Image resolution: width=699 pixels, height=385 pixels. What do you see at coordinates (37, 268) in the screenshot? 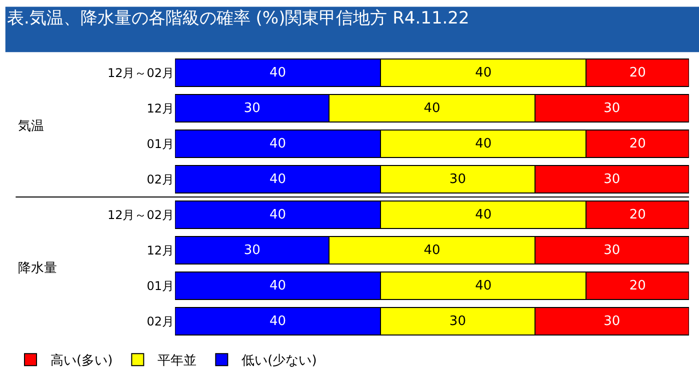
I see `text: 降水量` at bounding box center [37, 268].